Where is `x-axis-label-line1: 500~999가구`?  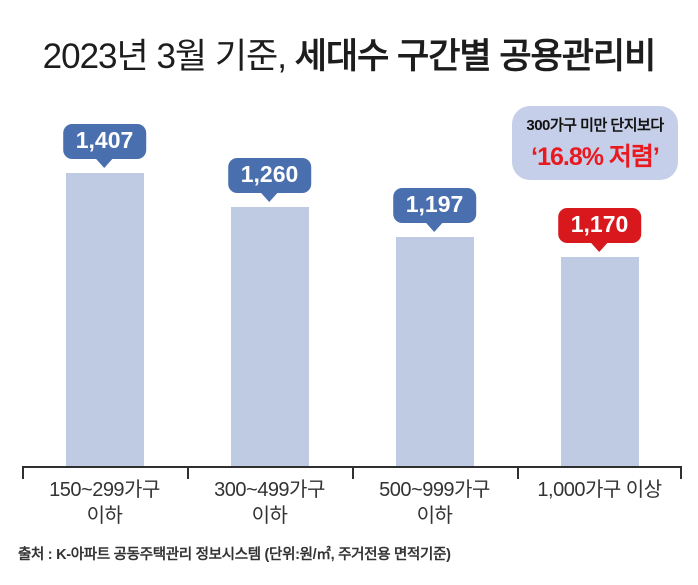 x-axis-label-line1: 500~999가구 is located at coordinates (434, 490).